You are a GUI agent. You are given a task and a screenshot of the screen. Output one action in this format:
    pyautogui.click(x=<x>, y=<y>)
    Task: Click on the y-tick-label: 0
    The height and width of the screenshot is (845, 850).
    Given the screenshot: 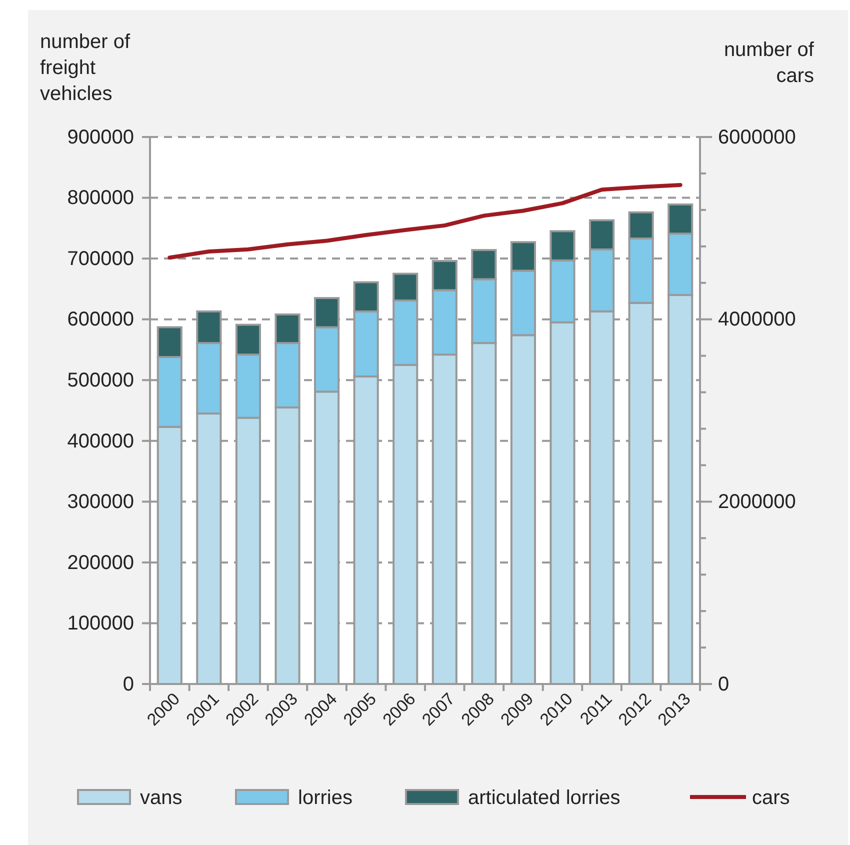 What is the action you would take?
    pyautogui.click(x=128, y=684)
    